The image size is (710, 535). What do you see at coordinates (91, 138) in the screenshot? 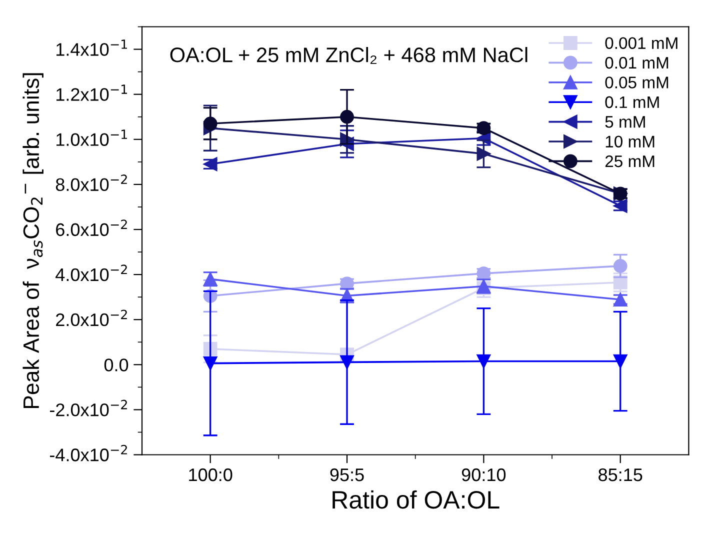
I see `y-tick-label: 1.0x10$^{−1}$` at bounding box center [91, 138].